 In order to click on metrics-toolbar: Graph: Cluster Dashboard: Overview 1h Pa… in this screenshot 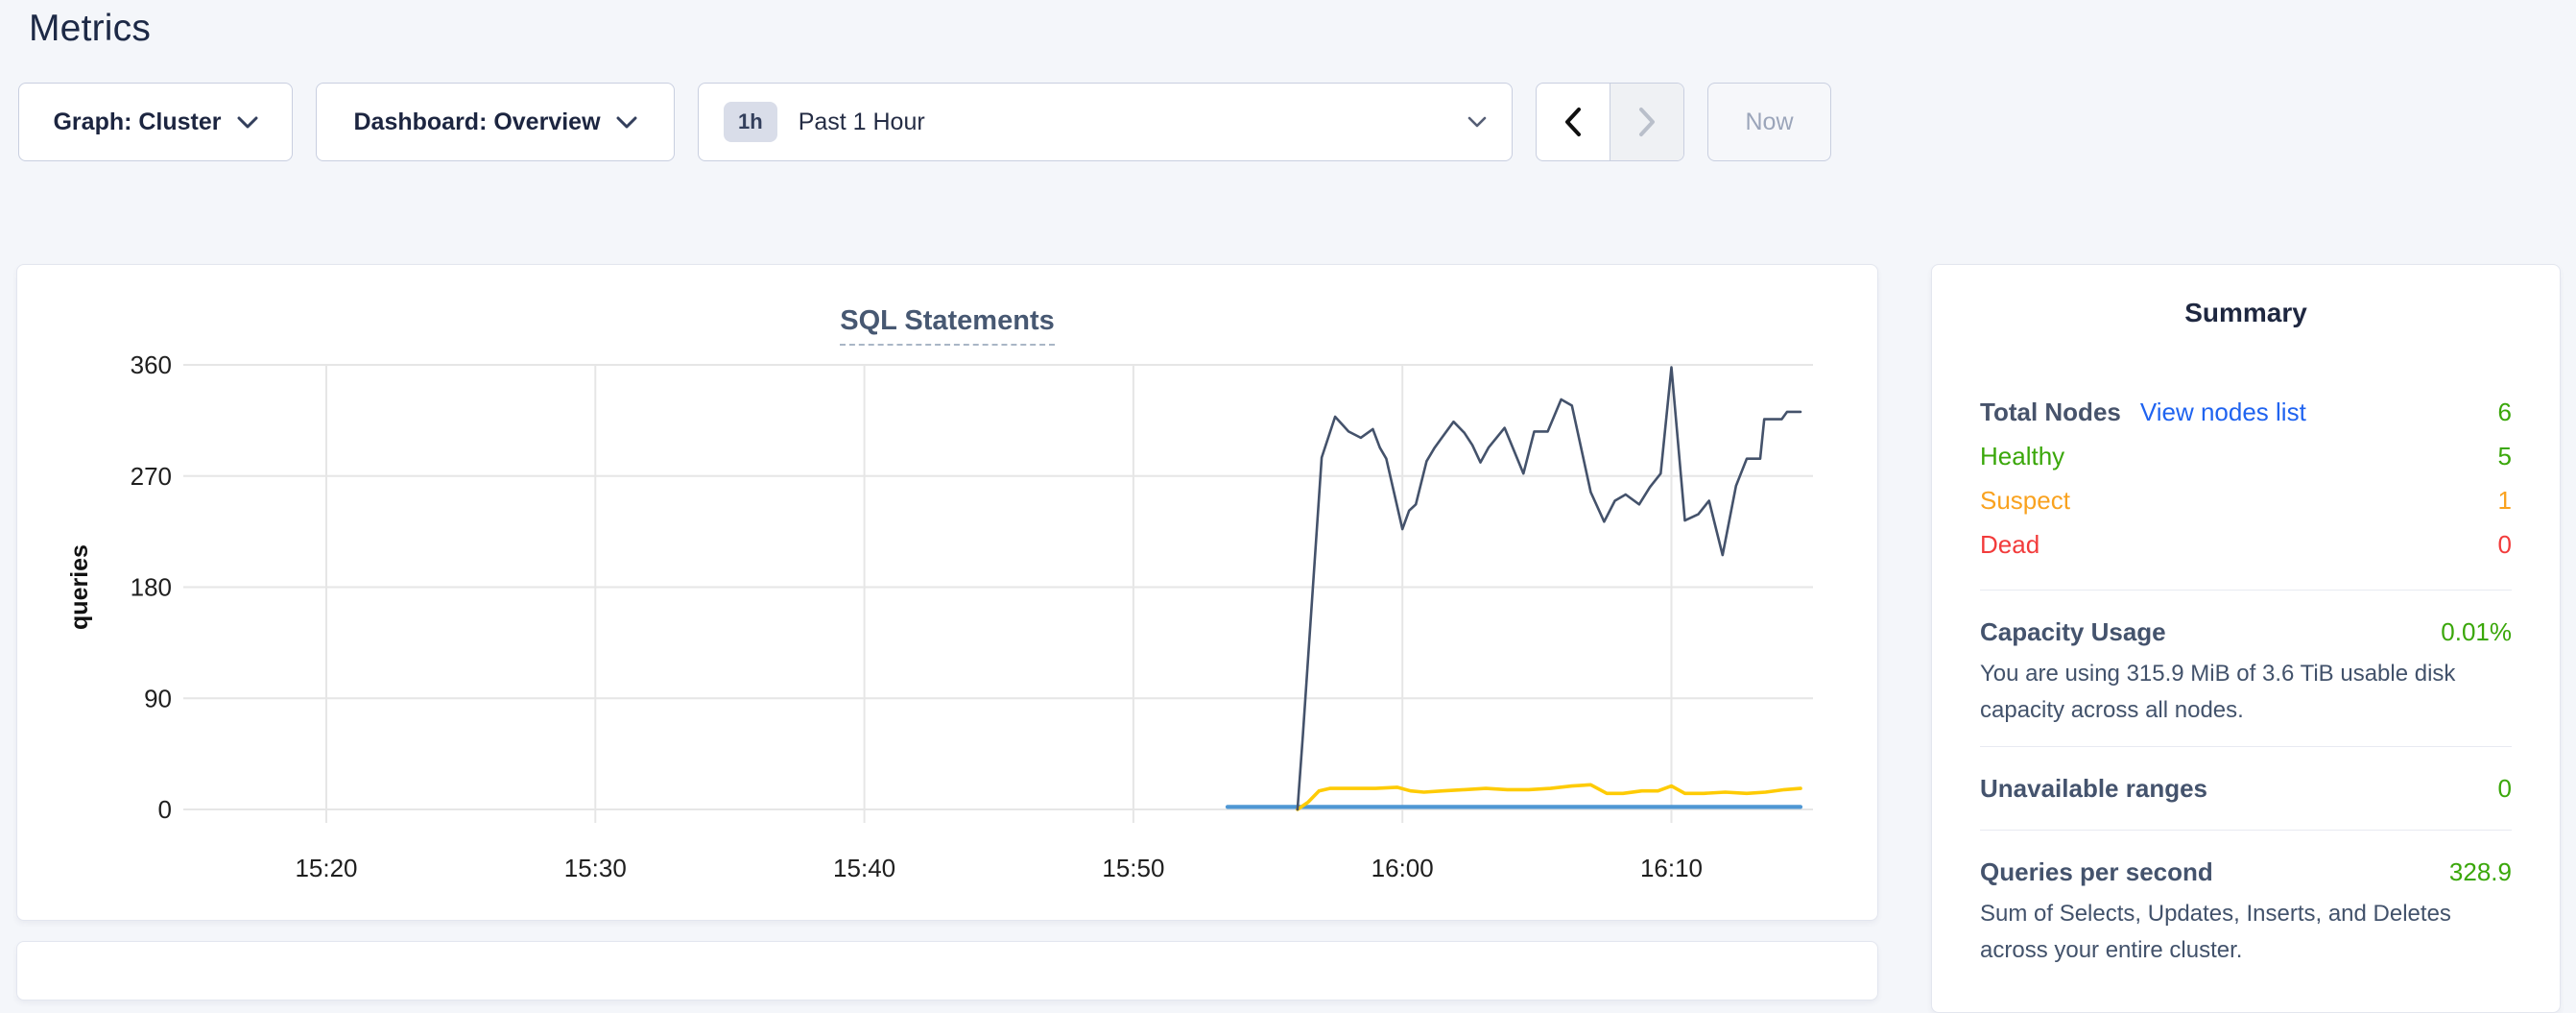, I will do `click(924, 122)`.